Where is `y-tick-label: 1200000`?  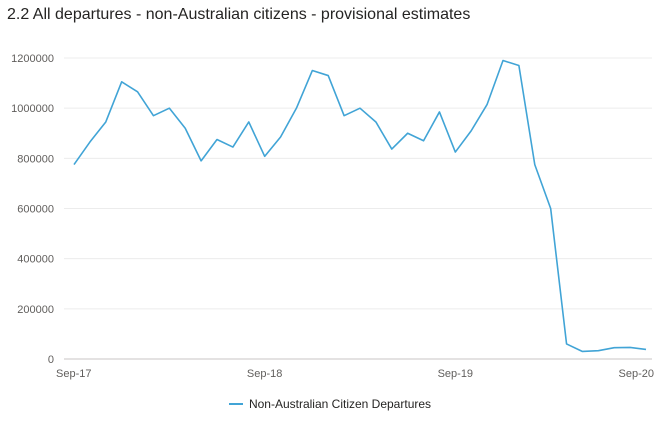
y-tick-label: 1200000 is located at coordinates (32, 59).